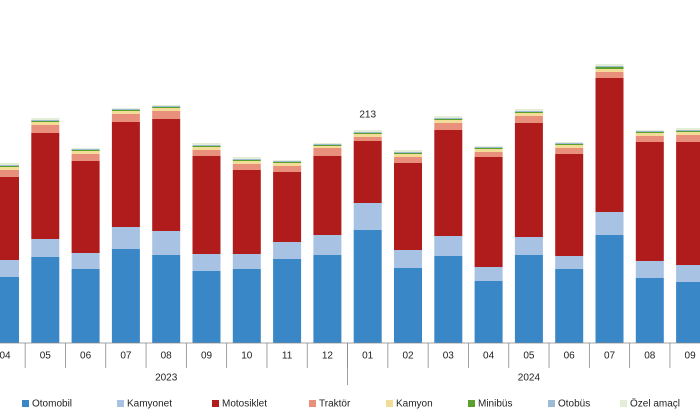  What do you see at coordinates (46, 356) in the screenshot?
I see `x-tick-label: 05` at bounding box center [46, 356].